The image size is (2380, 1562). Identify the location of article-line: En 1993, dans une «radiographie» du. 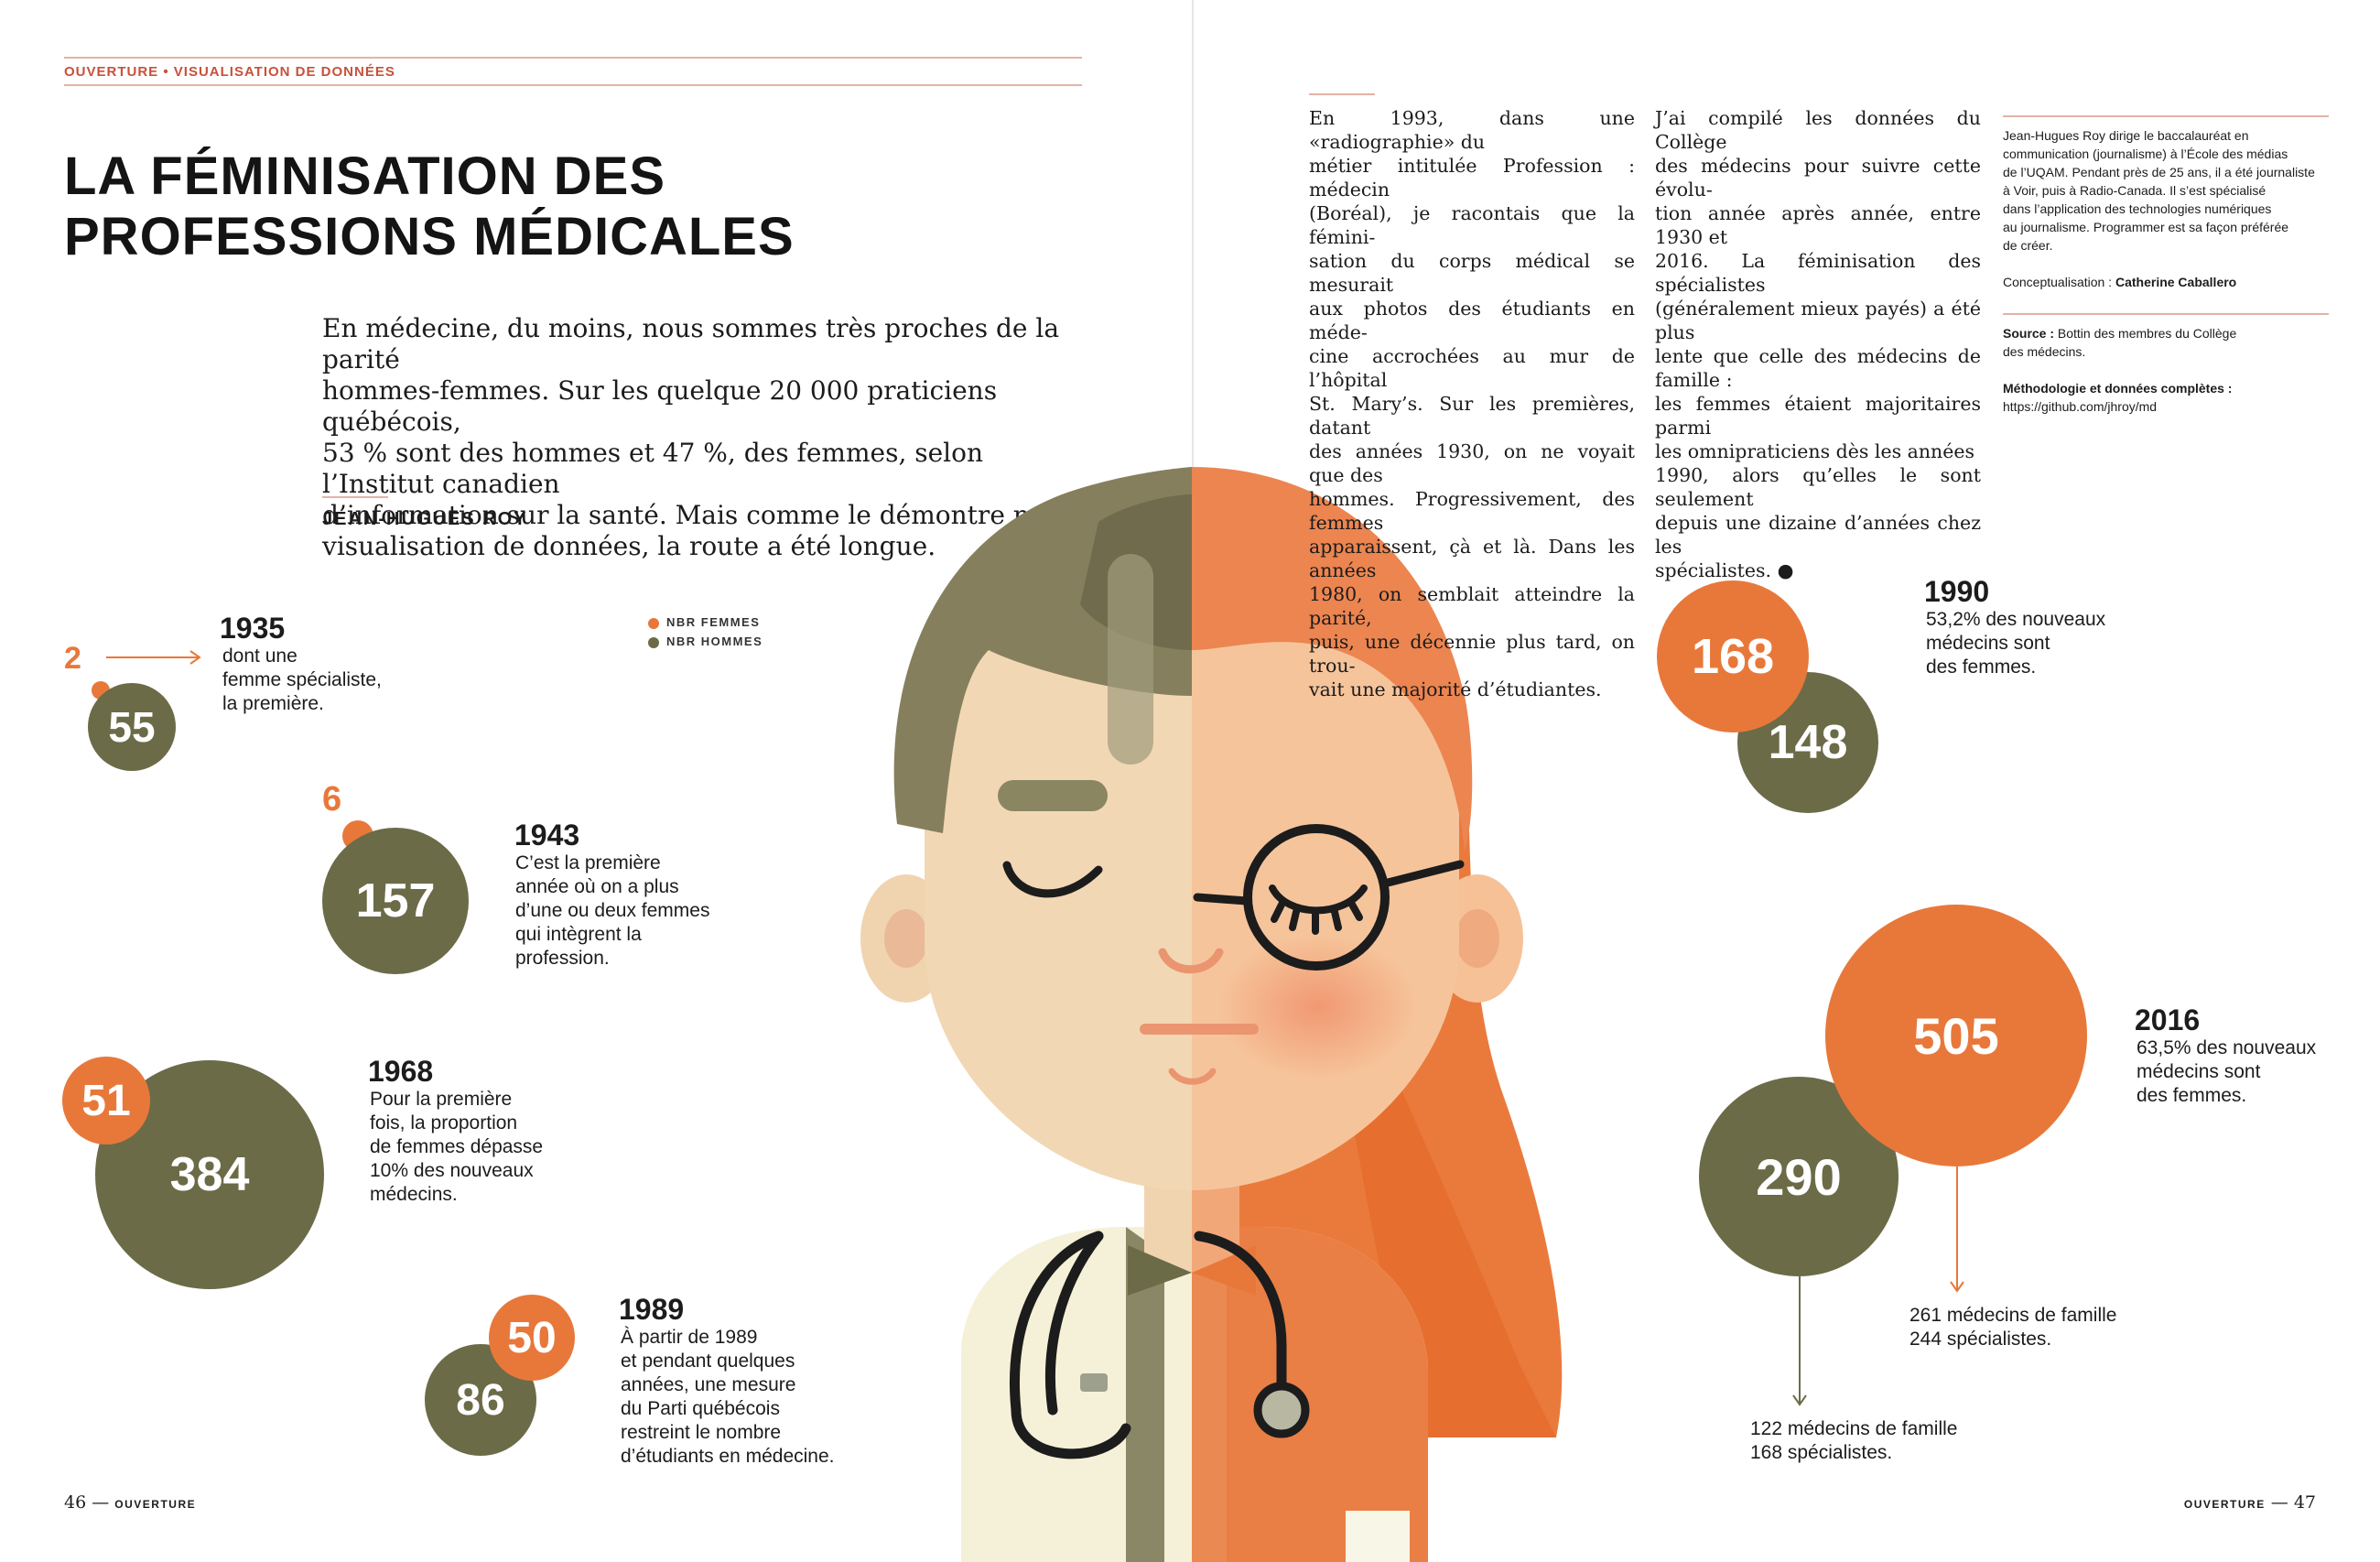
(1472, 130).